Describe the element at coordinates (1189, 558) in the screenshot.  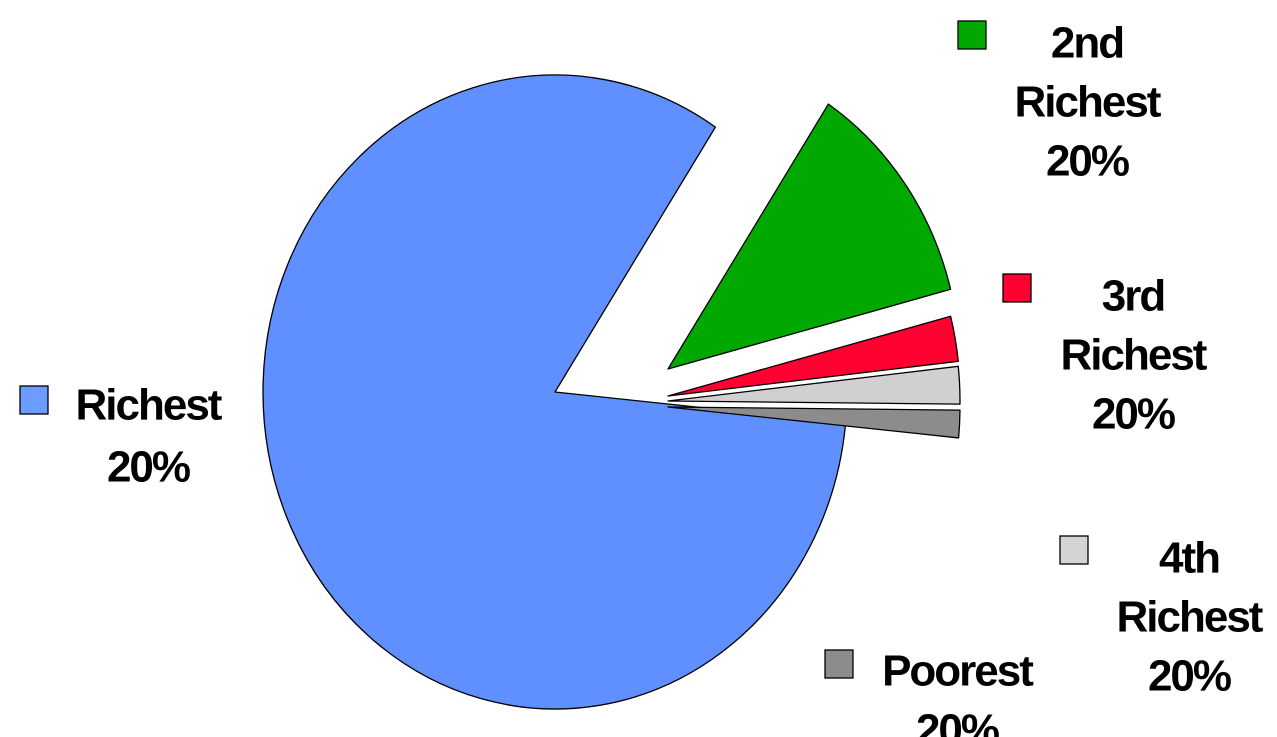
I see `legend-label-4th-richest-20-line-1: 4th` at that location.